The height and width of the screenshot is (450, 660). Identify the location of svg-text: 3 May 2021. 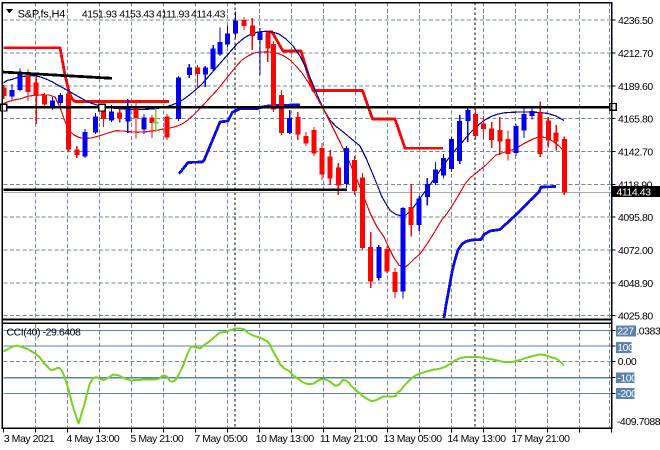
(29, 439).